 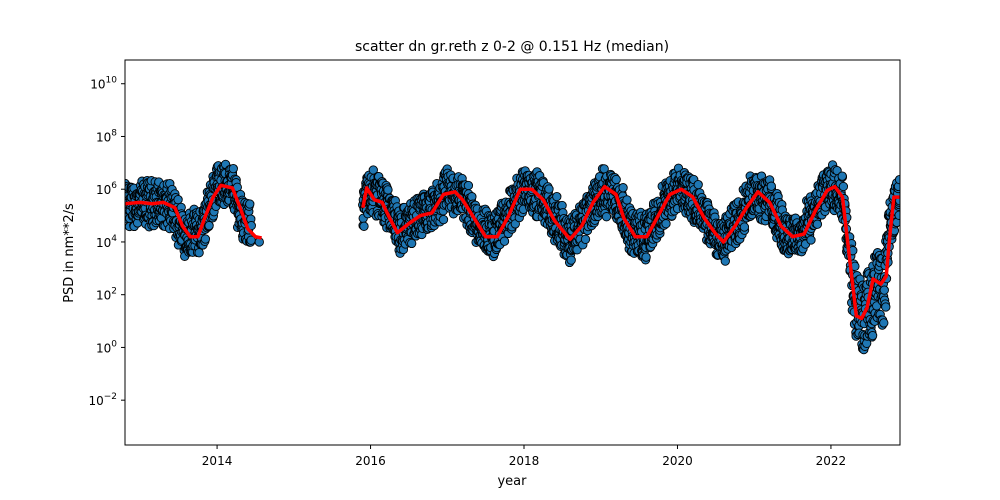 I want to click on y-tick-label: 10², so click(x=106, y=295).